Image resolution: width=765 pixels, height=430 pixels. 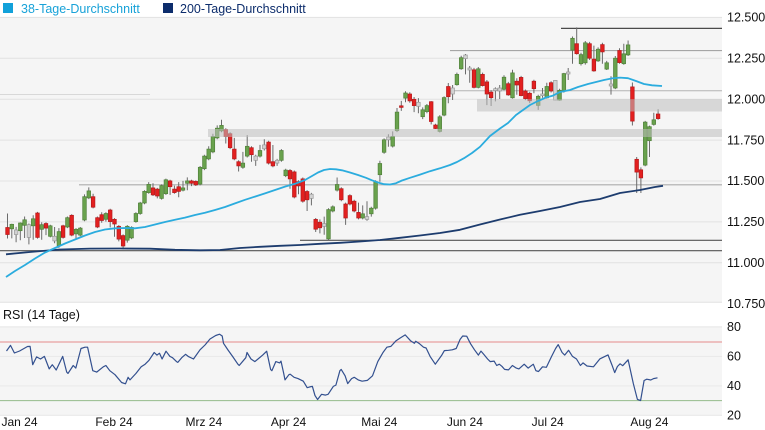 What do you see at coordinates (746, 59) in the screenshot?
I see `svg-text: 12.250` at bounding box center [746, 59].